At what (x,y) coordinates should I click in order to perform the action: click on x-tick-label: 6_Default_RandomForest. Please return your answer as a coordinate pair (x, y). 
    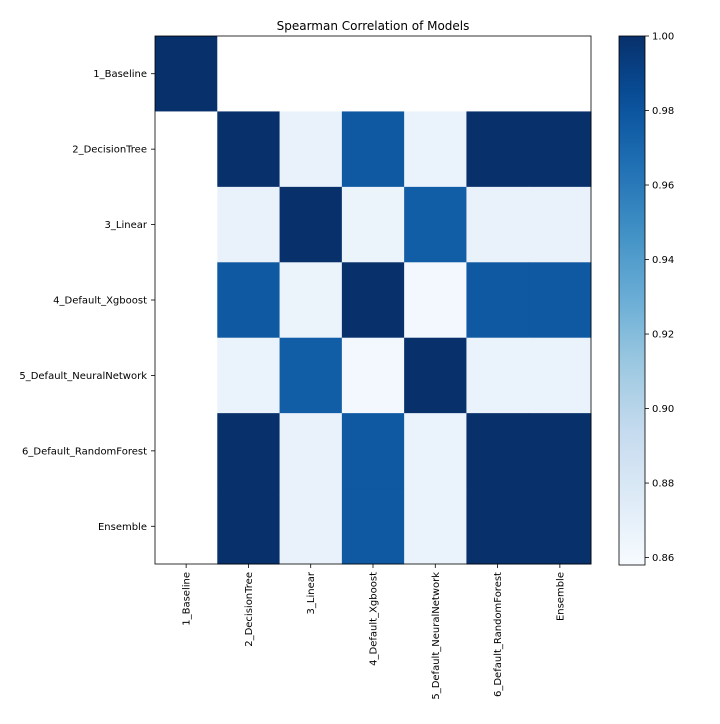
    Looking at the image, I should click on (498, 634).